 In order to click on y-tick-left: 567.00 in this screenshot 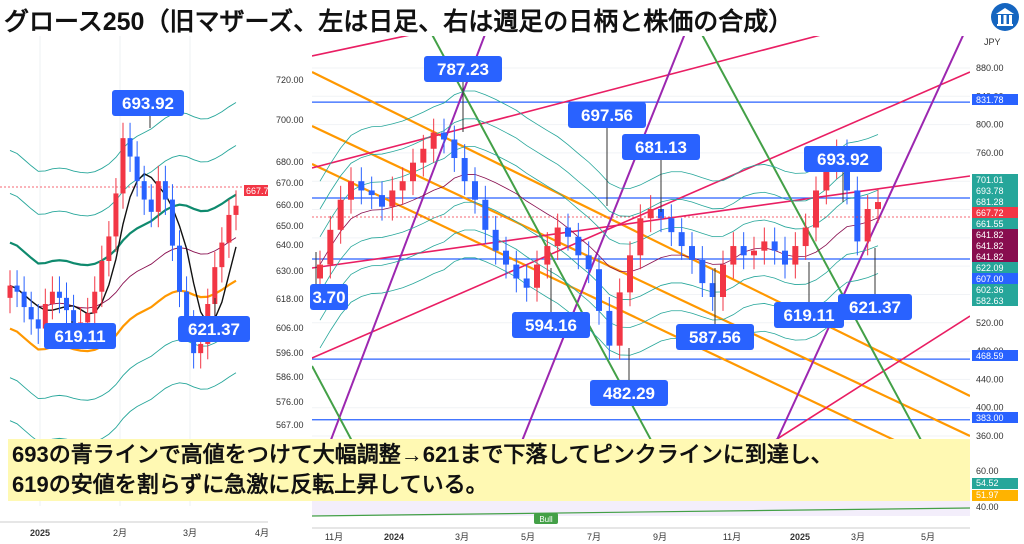, I will do `click(290, 425)`.